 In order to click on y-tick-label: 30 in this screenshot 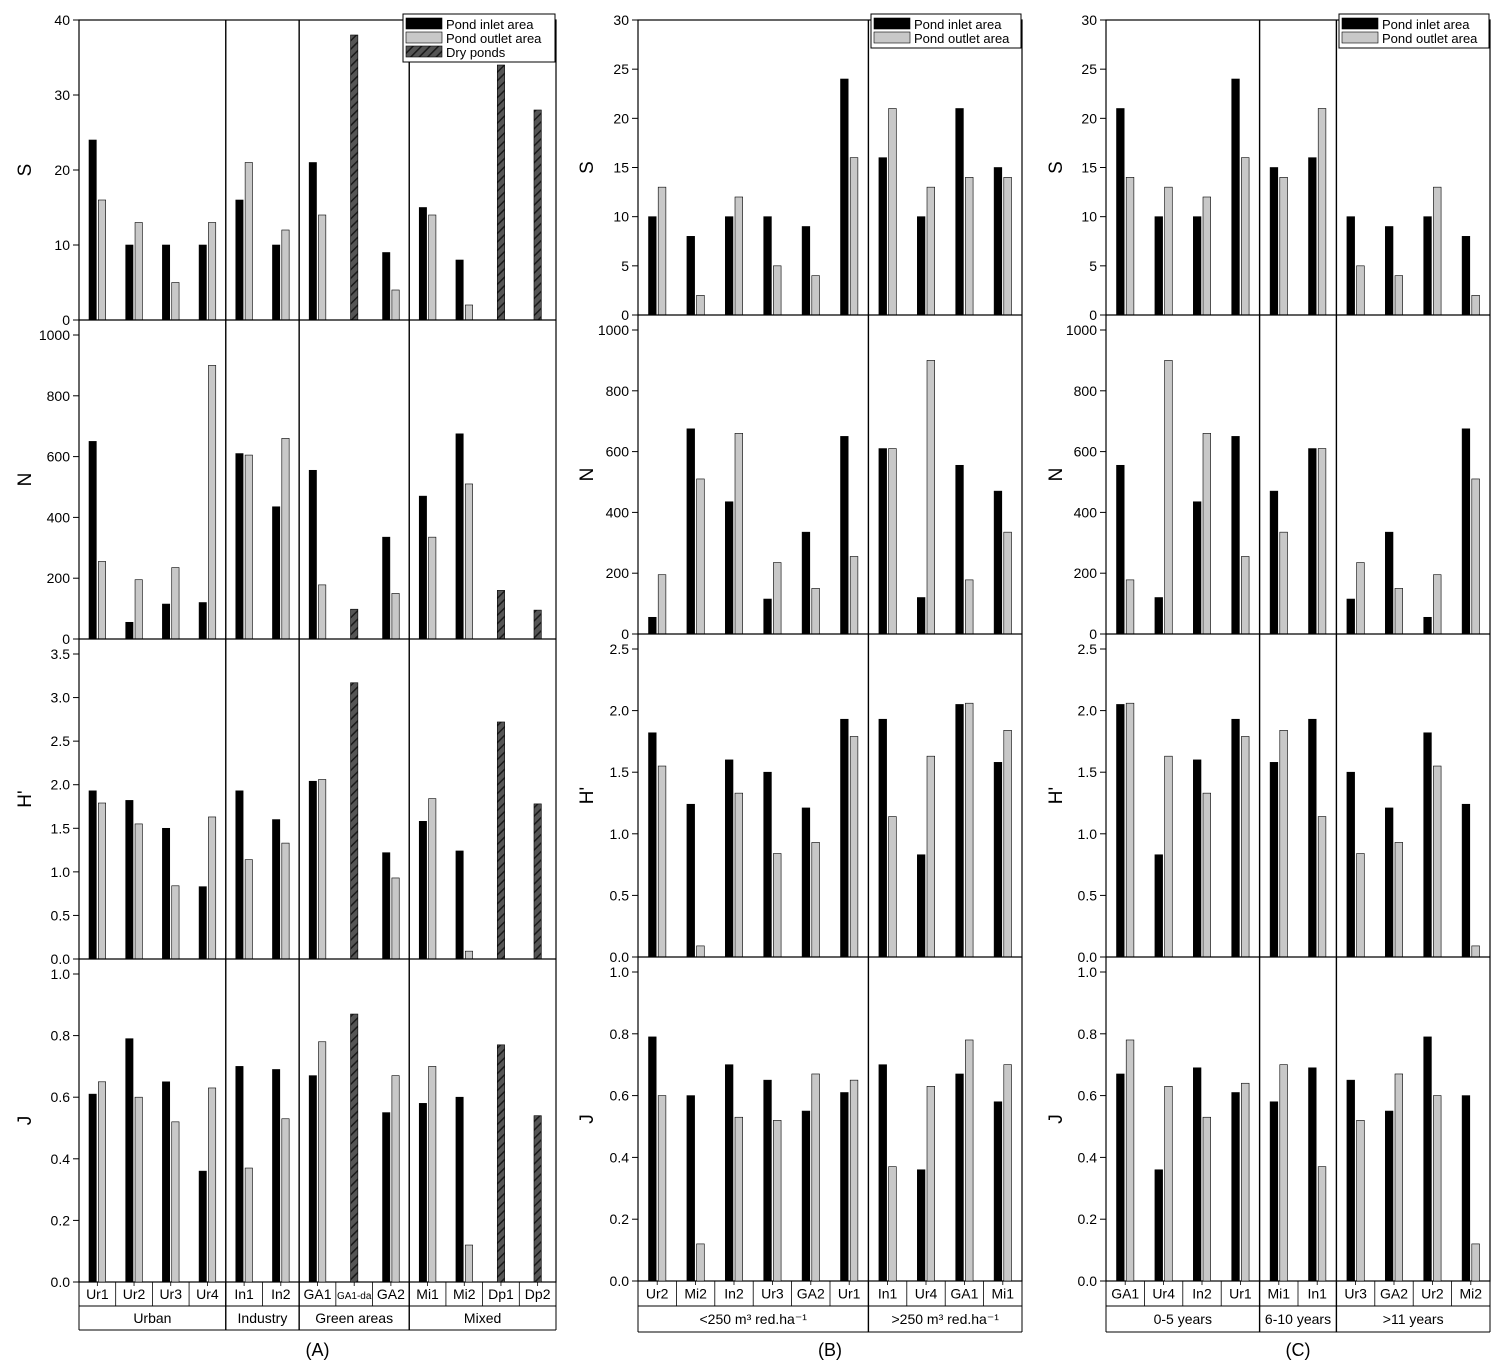, I will do `click(1089, 20)`.